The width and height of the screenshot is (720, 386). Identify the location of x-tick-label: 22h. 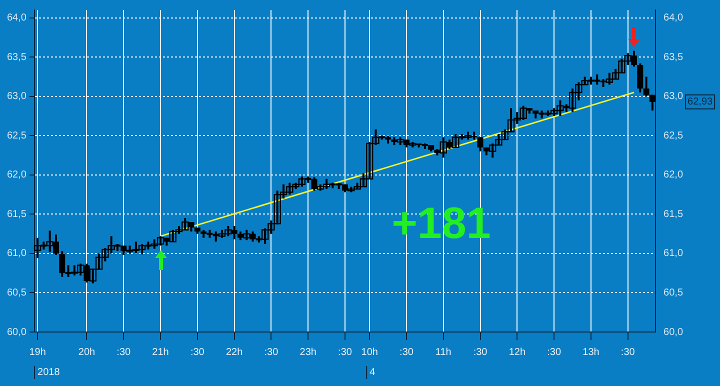
(234, 352).